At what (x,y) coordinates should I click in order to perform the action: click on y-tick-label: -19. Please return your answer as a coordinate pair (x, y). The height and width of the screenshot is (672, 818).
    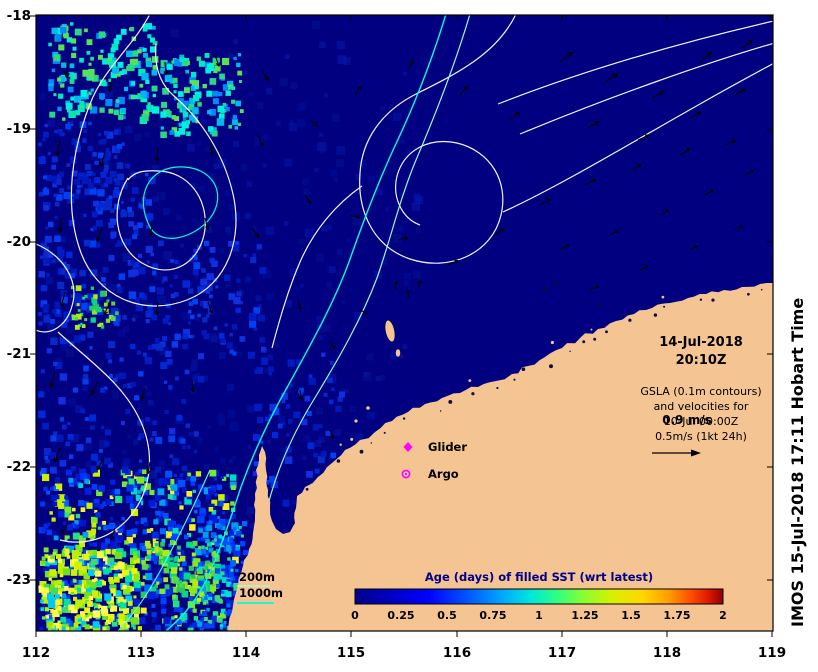
    Looking at the image, I should click on (19, 129).